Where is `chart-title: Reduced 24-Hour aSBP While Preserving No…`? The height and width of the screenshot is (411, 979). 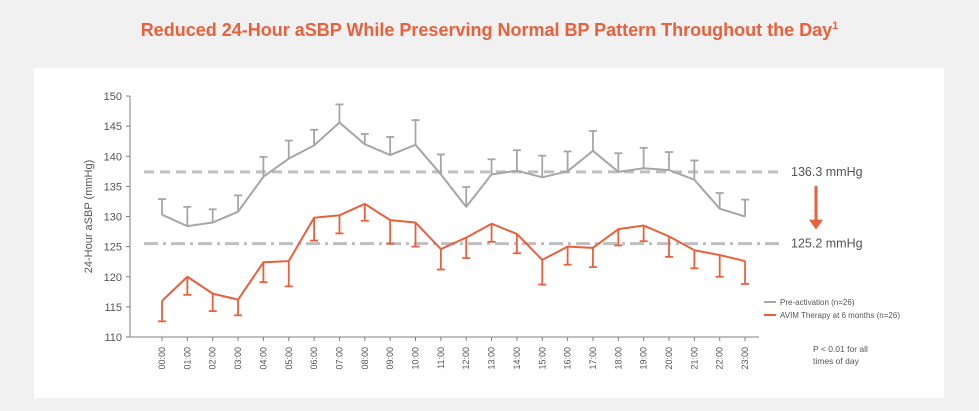 chart-title: Reduced 24-Hour aSBP While Preserving No… is located at coordinates (489, 30).